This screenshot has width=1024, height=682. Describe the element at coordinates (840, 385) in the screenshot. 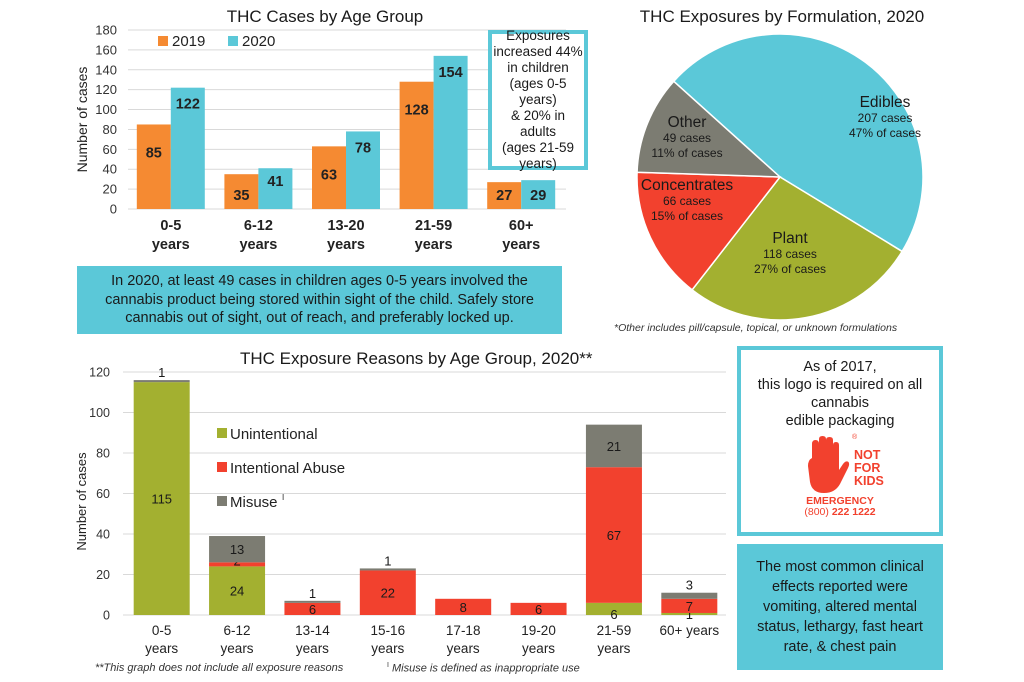

I see `logo-requirement-text-line: this logo is required on all` at that location.